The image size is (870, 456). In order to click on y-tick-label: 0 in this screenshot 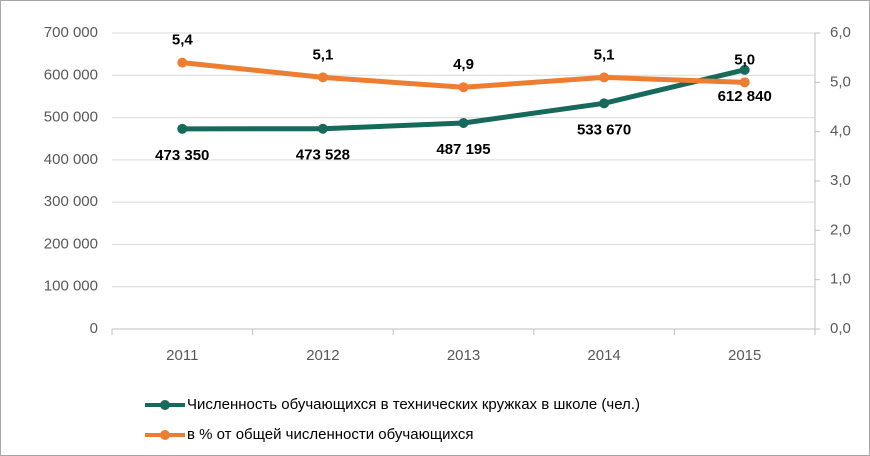, I will do `click(94, 328)`.